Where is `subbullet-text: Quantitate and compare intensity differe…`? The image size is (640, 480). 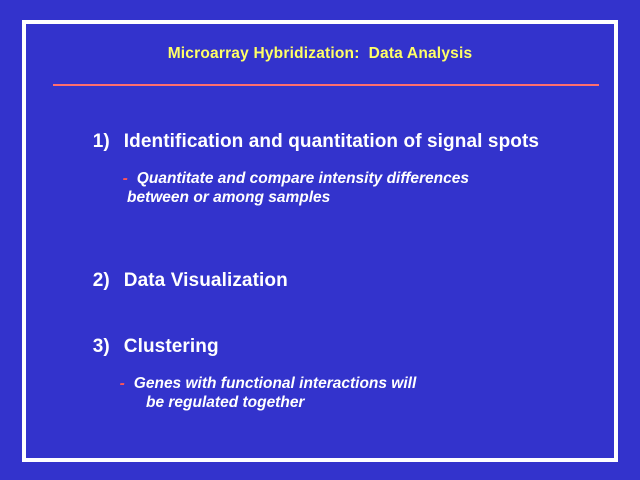
subbullet-text: Quantitate and compare intensity differe… is located at coordinates (302, 178).